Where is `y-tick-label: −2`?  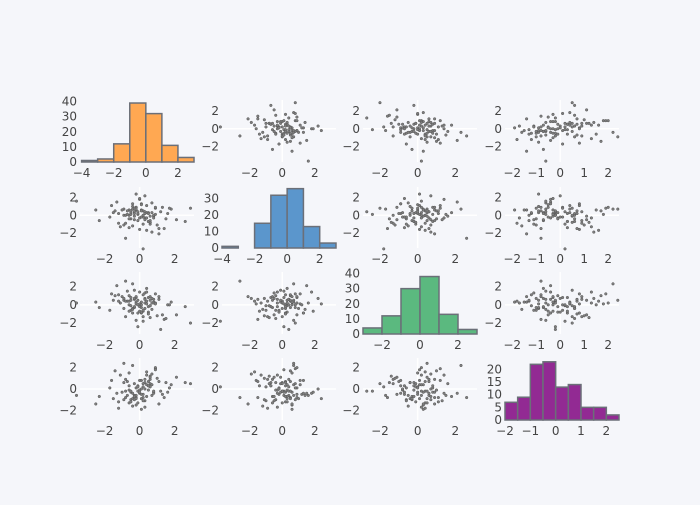
y-tick-label: −2 is located at coordinates (351, 410).